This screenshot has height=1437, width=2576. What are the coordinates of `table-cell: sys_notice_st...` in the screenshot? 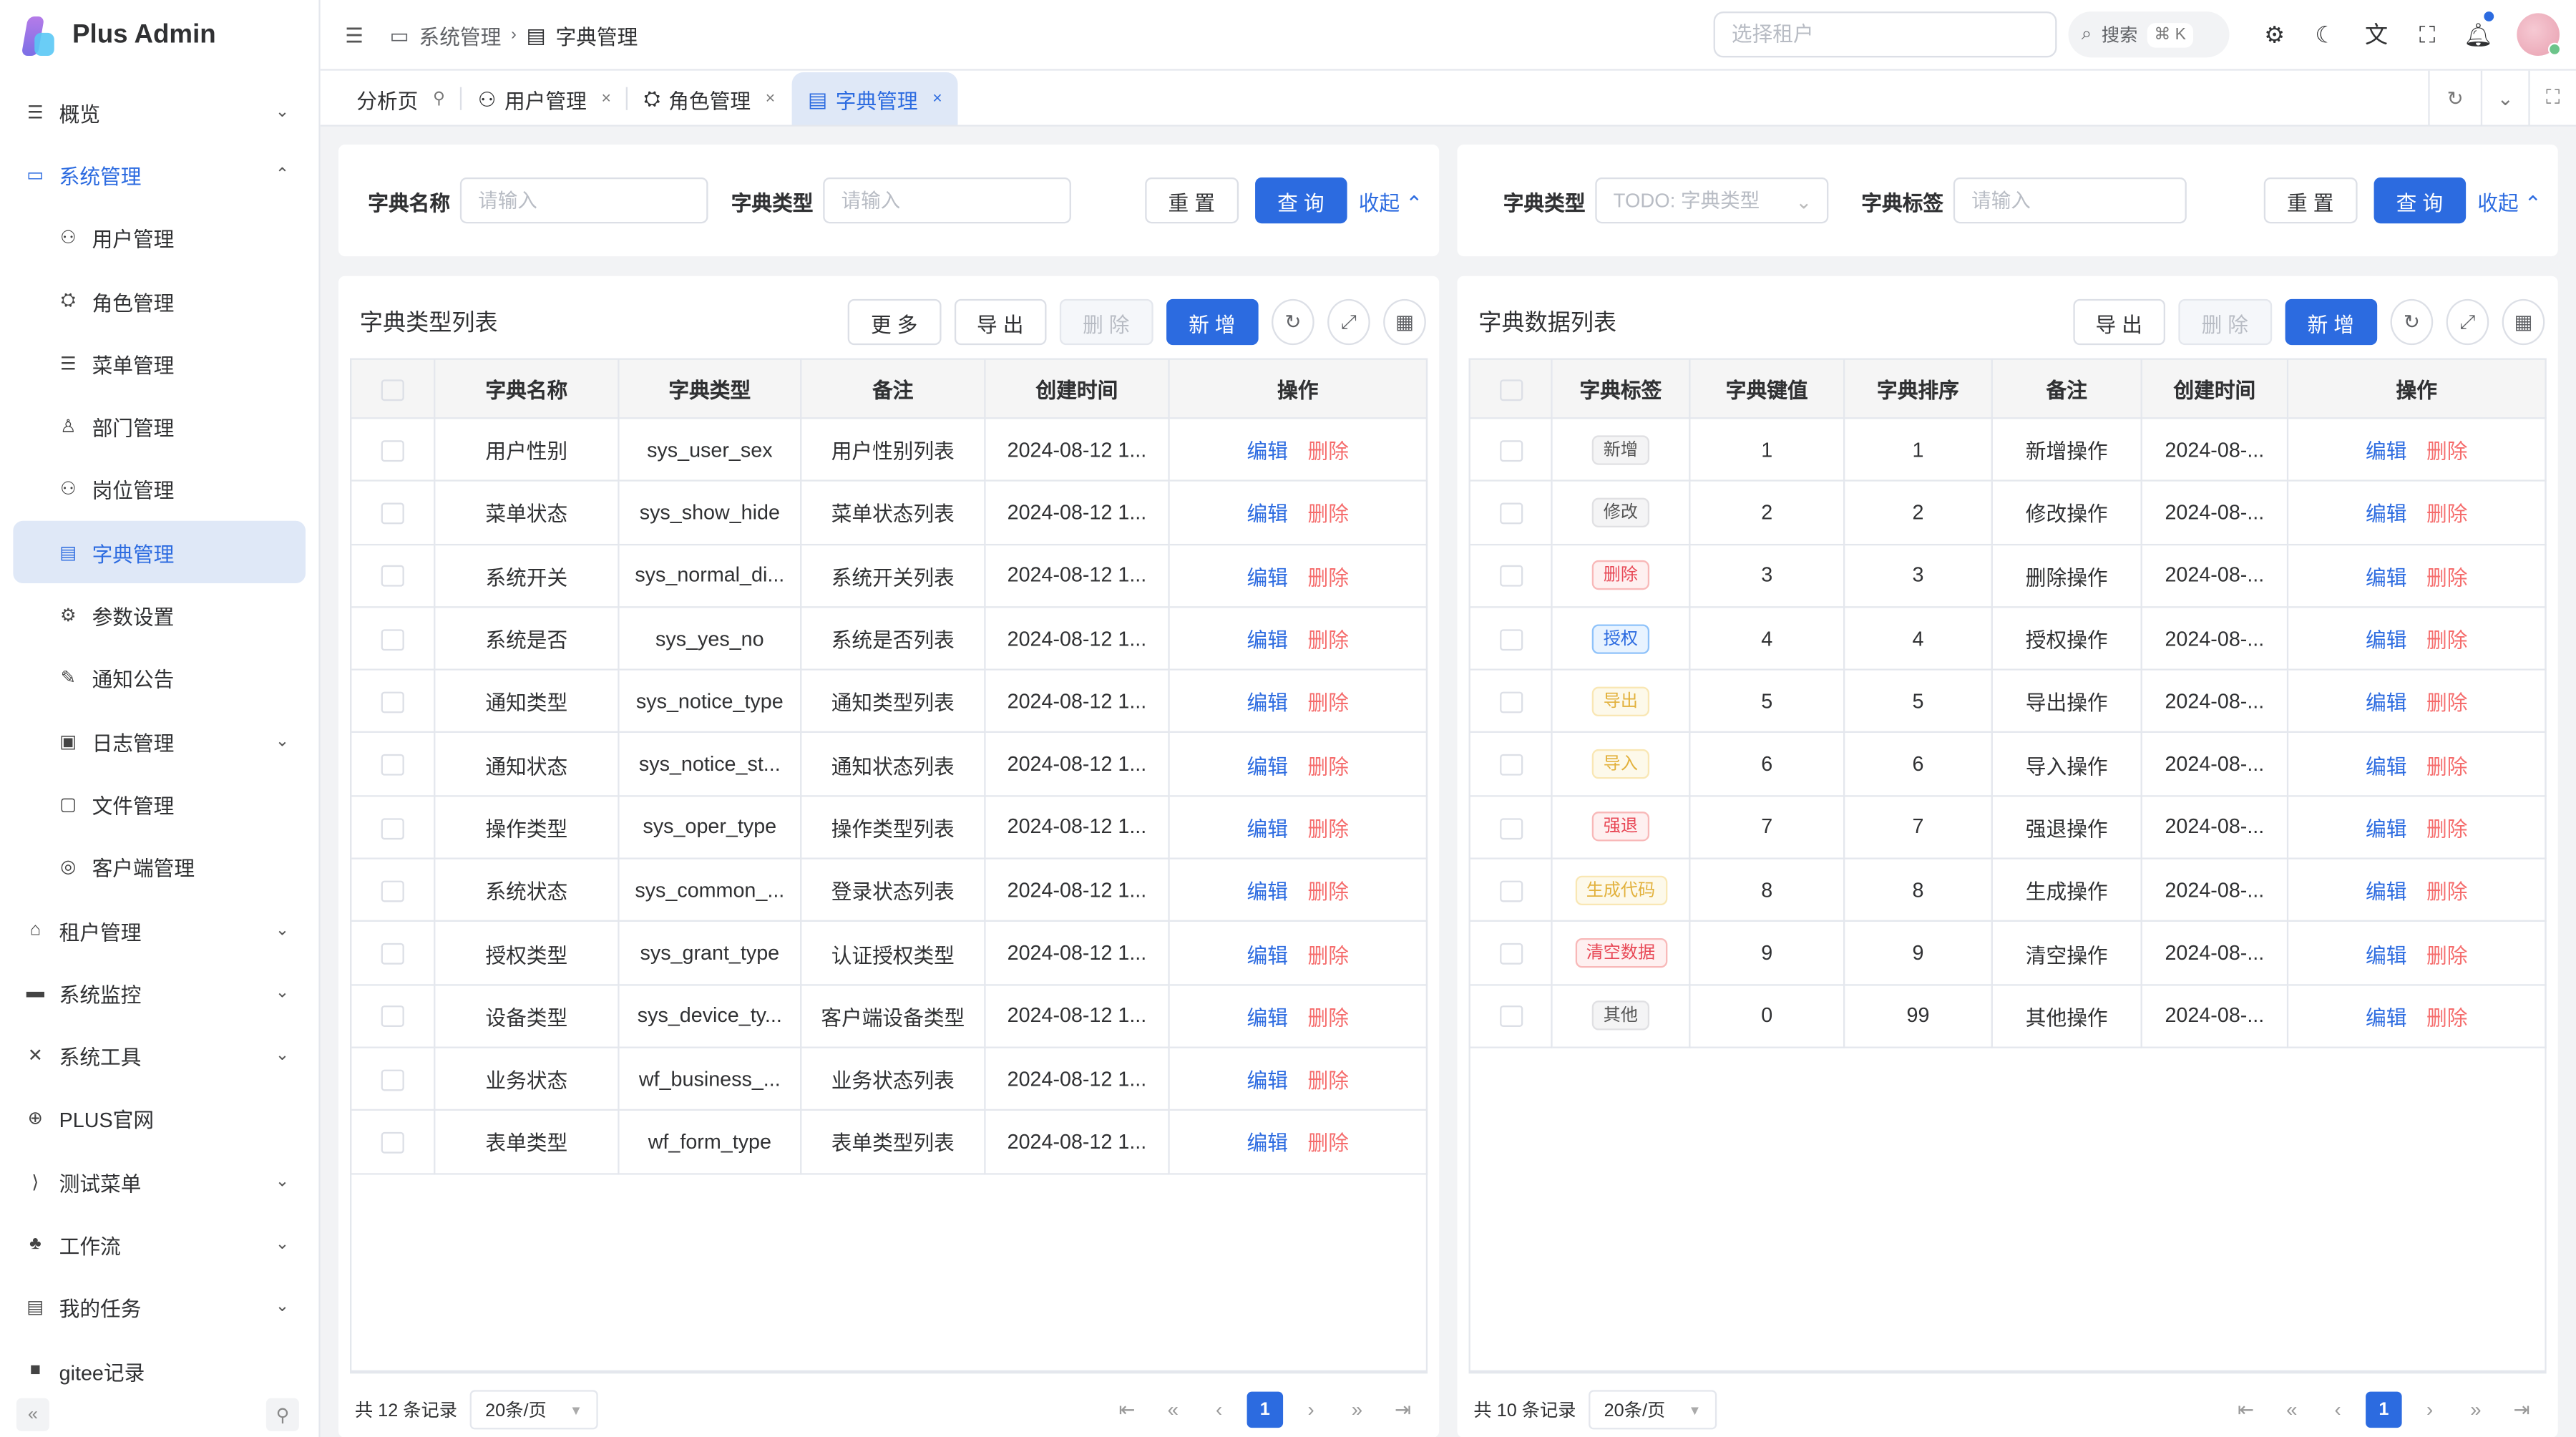 It's located at (710, 764).